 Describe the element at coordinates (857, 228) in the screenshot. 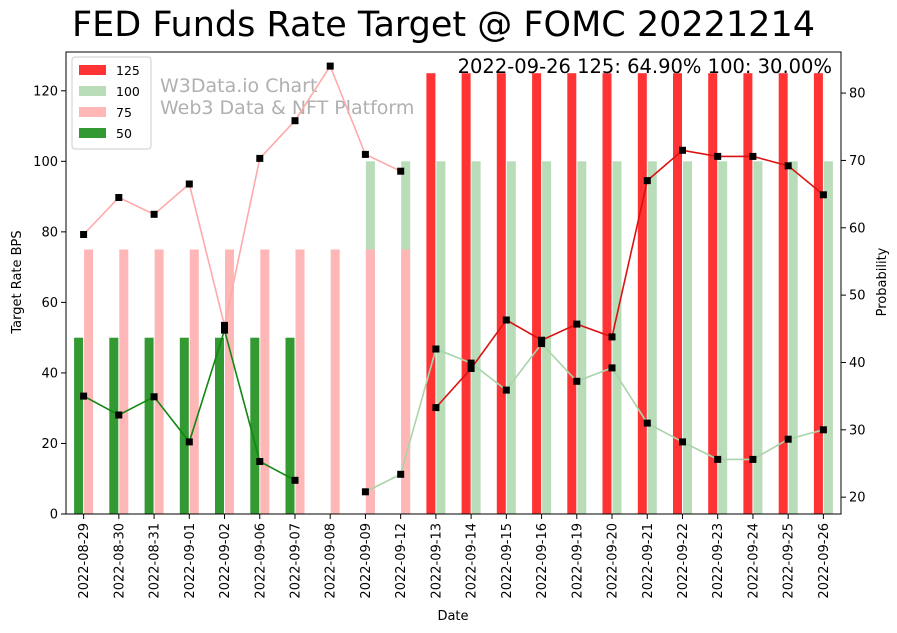

I see `y2-tick-label: 60` at that location.